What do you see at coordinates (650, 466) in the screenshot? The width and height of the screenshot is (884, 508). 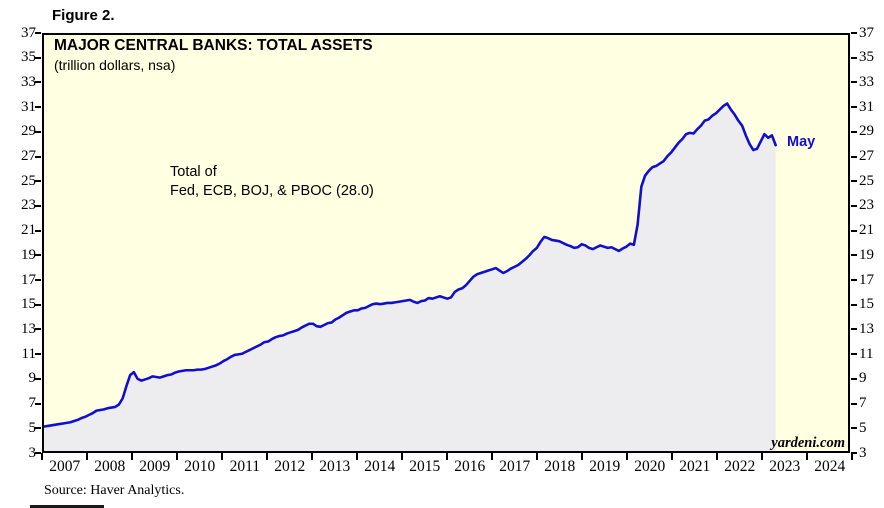 I see `x-tick-label: 2020` at bounding box center [650, 466].